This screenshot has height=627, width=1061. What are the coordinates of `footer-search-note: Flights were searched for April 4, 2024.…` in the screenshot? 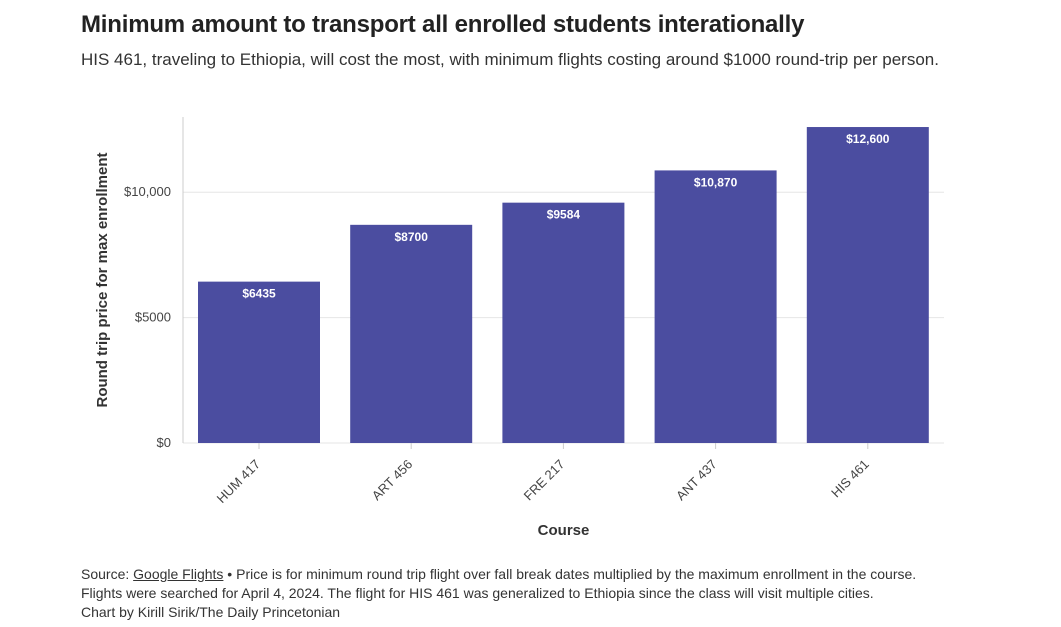 It's located at (477, 593).